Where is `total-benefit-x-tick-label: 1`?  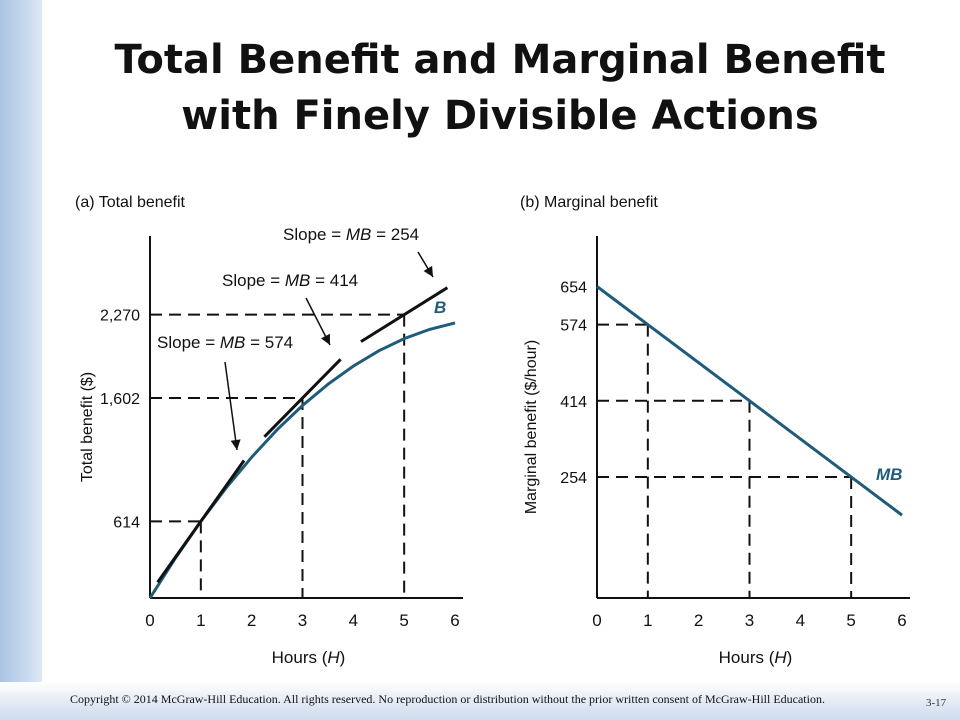
total-benefit-x-tick-label: 1 is located at coordinates (200, 620).